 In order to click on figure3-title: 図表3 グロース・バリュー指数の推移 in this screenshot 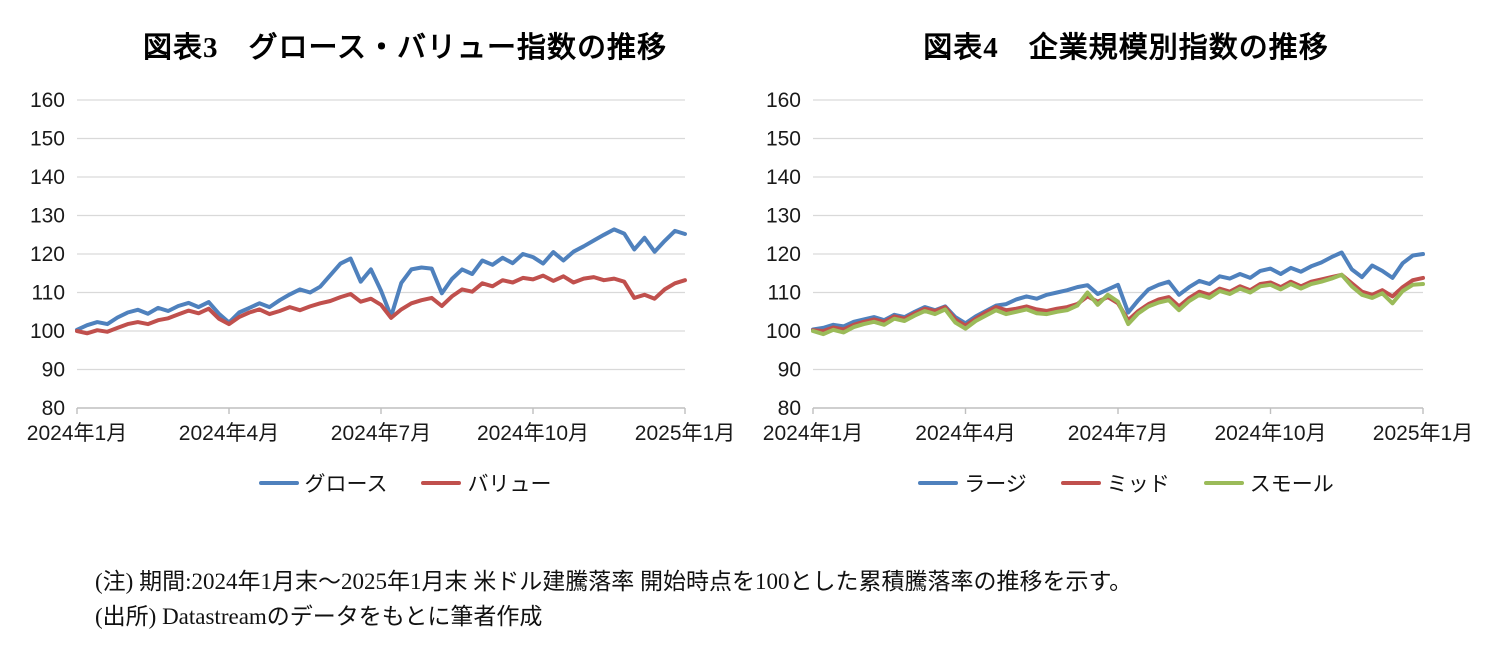, I will do `click(405, 48)`.